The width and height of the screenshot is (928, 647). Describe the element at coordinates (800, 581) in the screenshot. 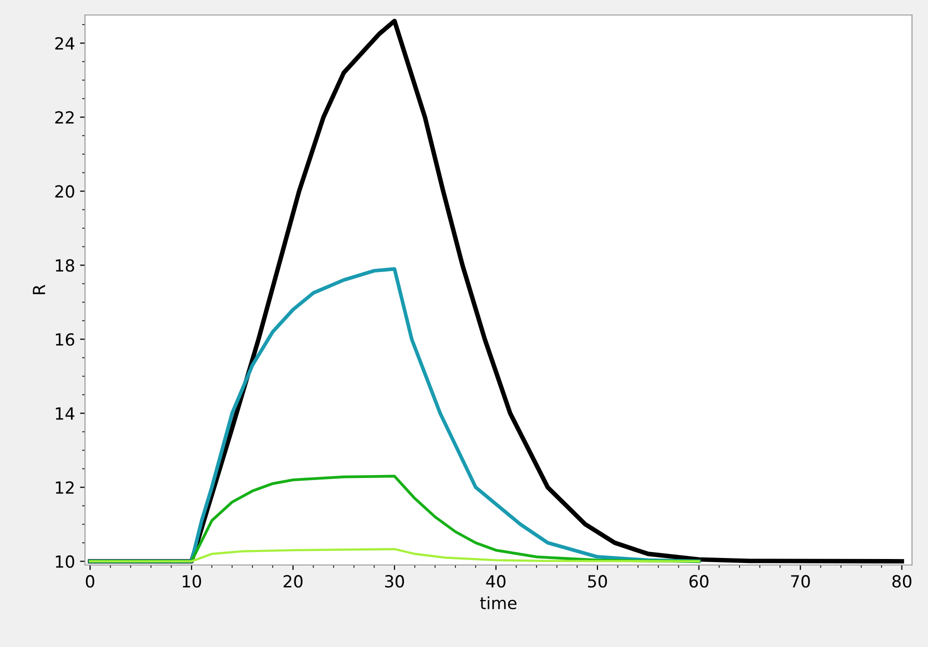

I see `x-tick-label: 70` at that location.